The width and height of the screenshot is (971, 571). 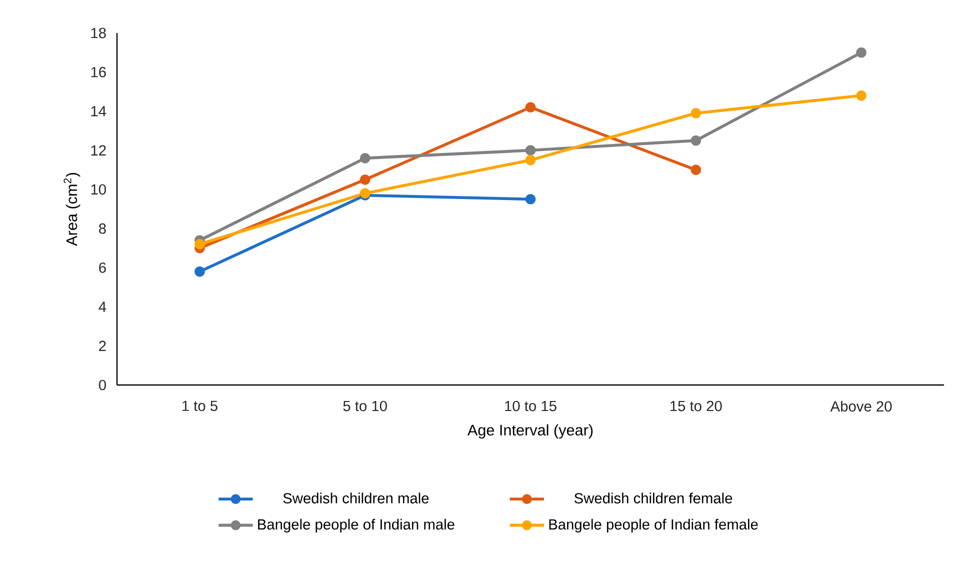 I want to click on y-tick-label: 18, so click(x=98, y=33).